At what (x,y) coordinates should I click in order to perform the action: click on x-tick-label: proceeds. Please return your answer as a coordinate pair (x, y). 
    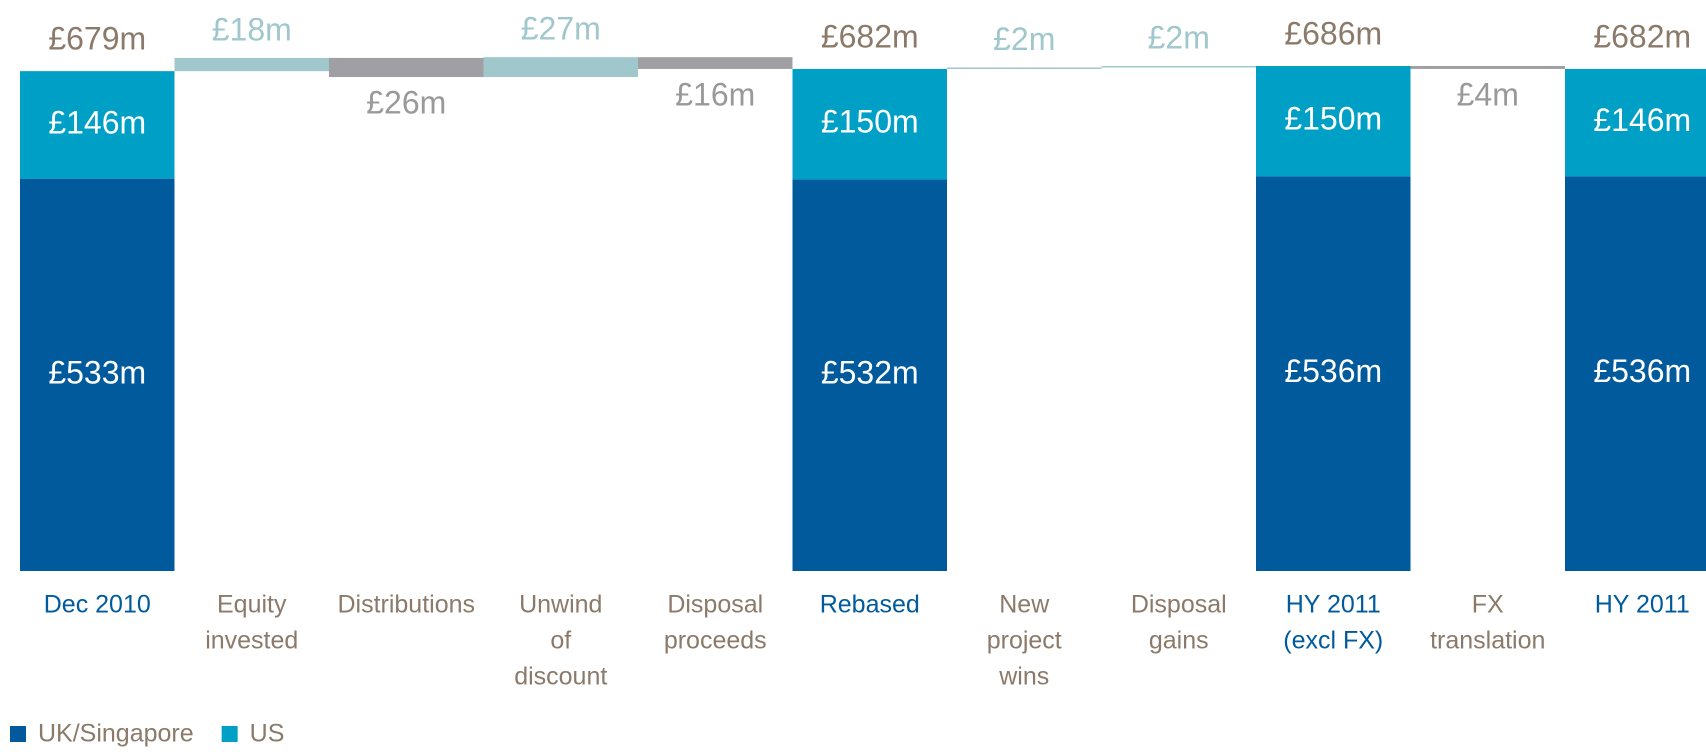
    Looking at the image, I should click on (715, 641).